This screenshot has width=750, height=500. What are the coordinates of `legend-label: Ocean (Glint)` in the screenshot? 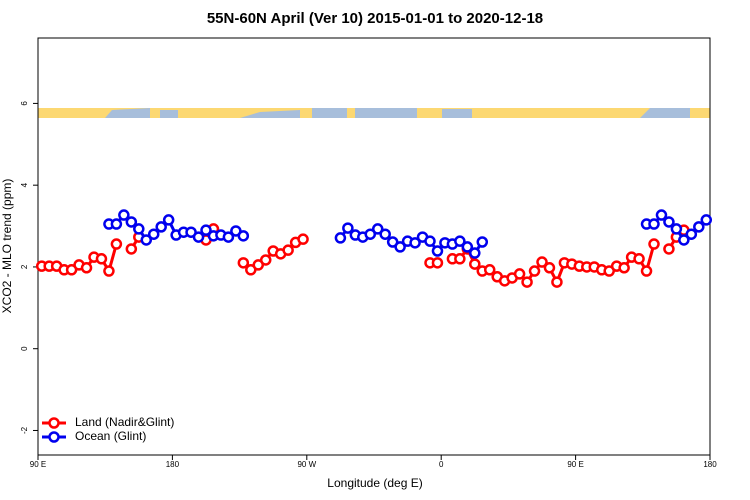 It's located at (110, 436).